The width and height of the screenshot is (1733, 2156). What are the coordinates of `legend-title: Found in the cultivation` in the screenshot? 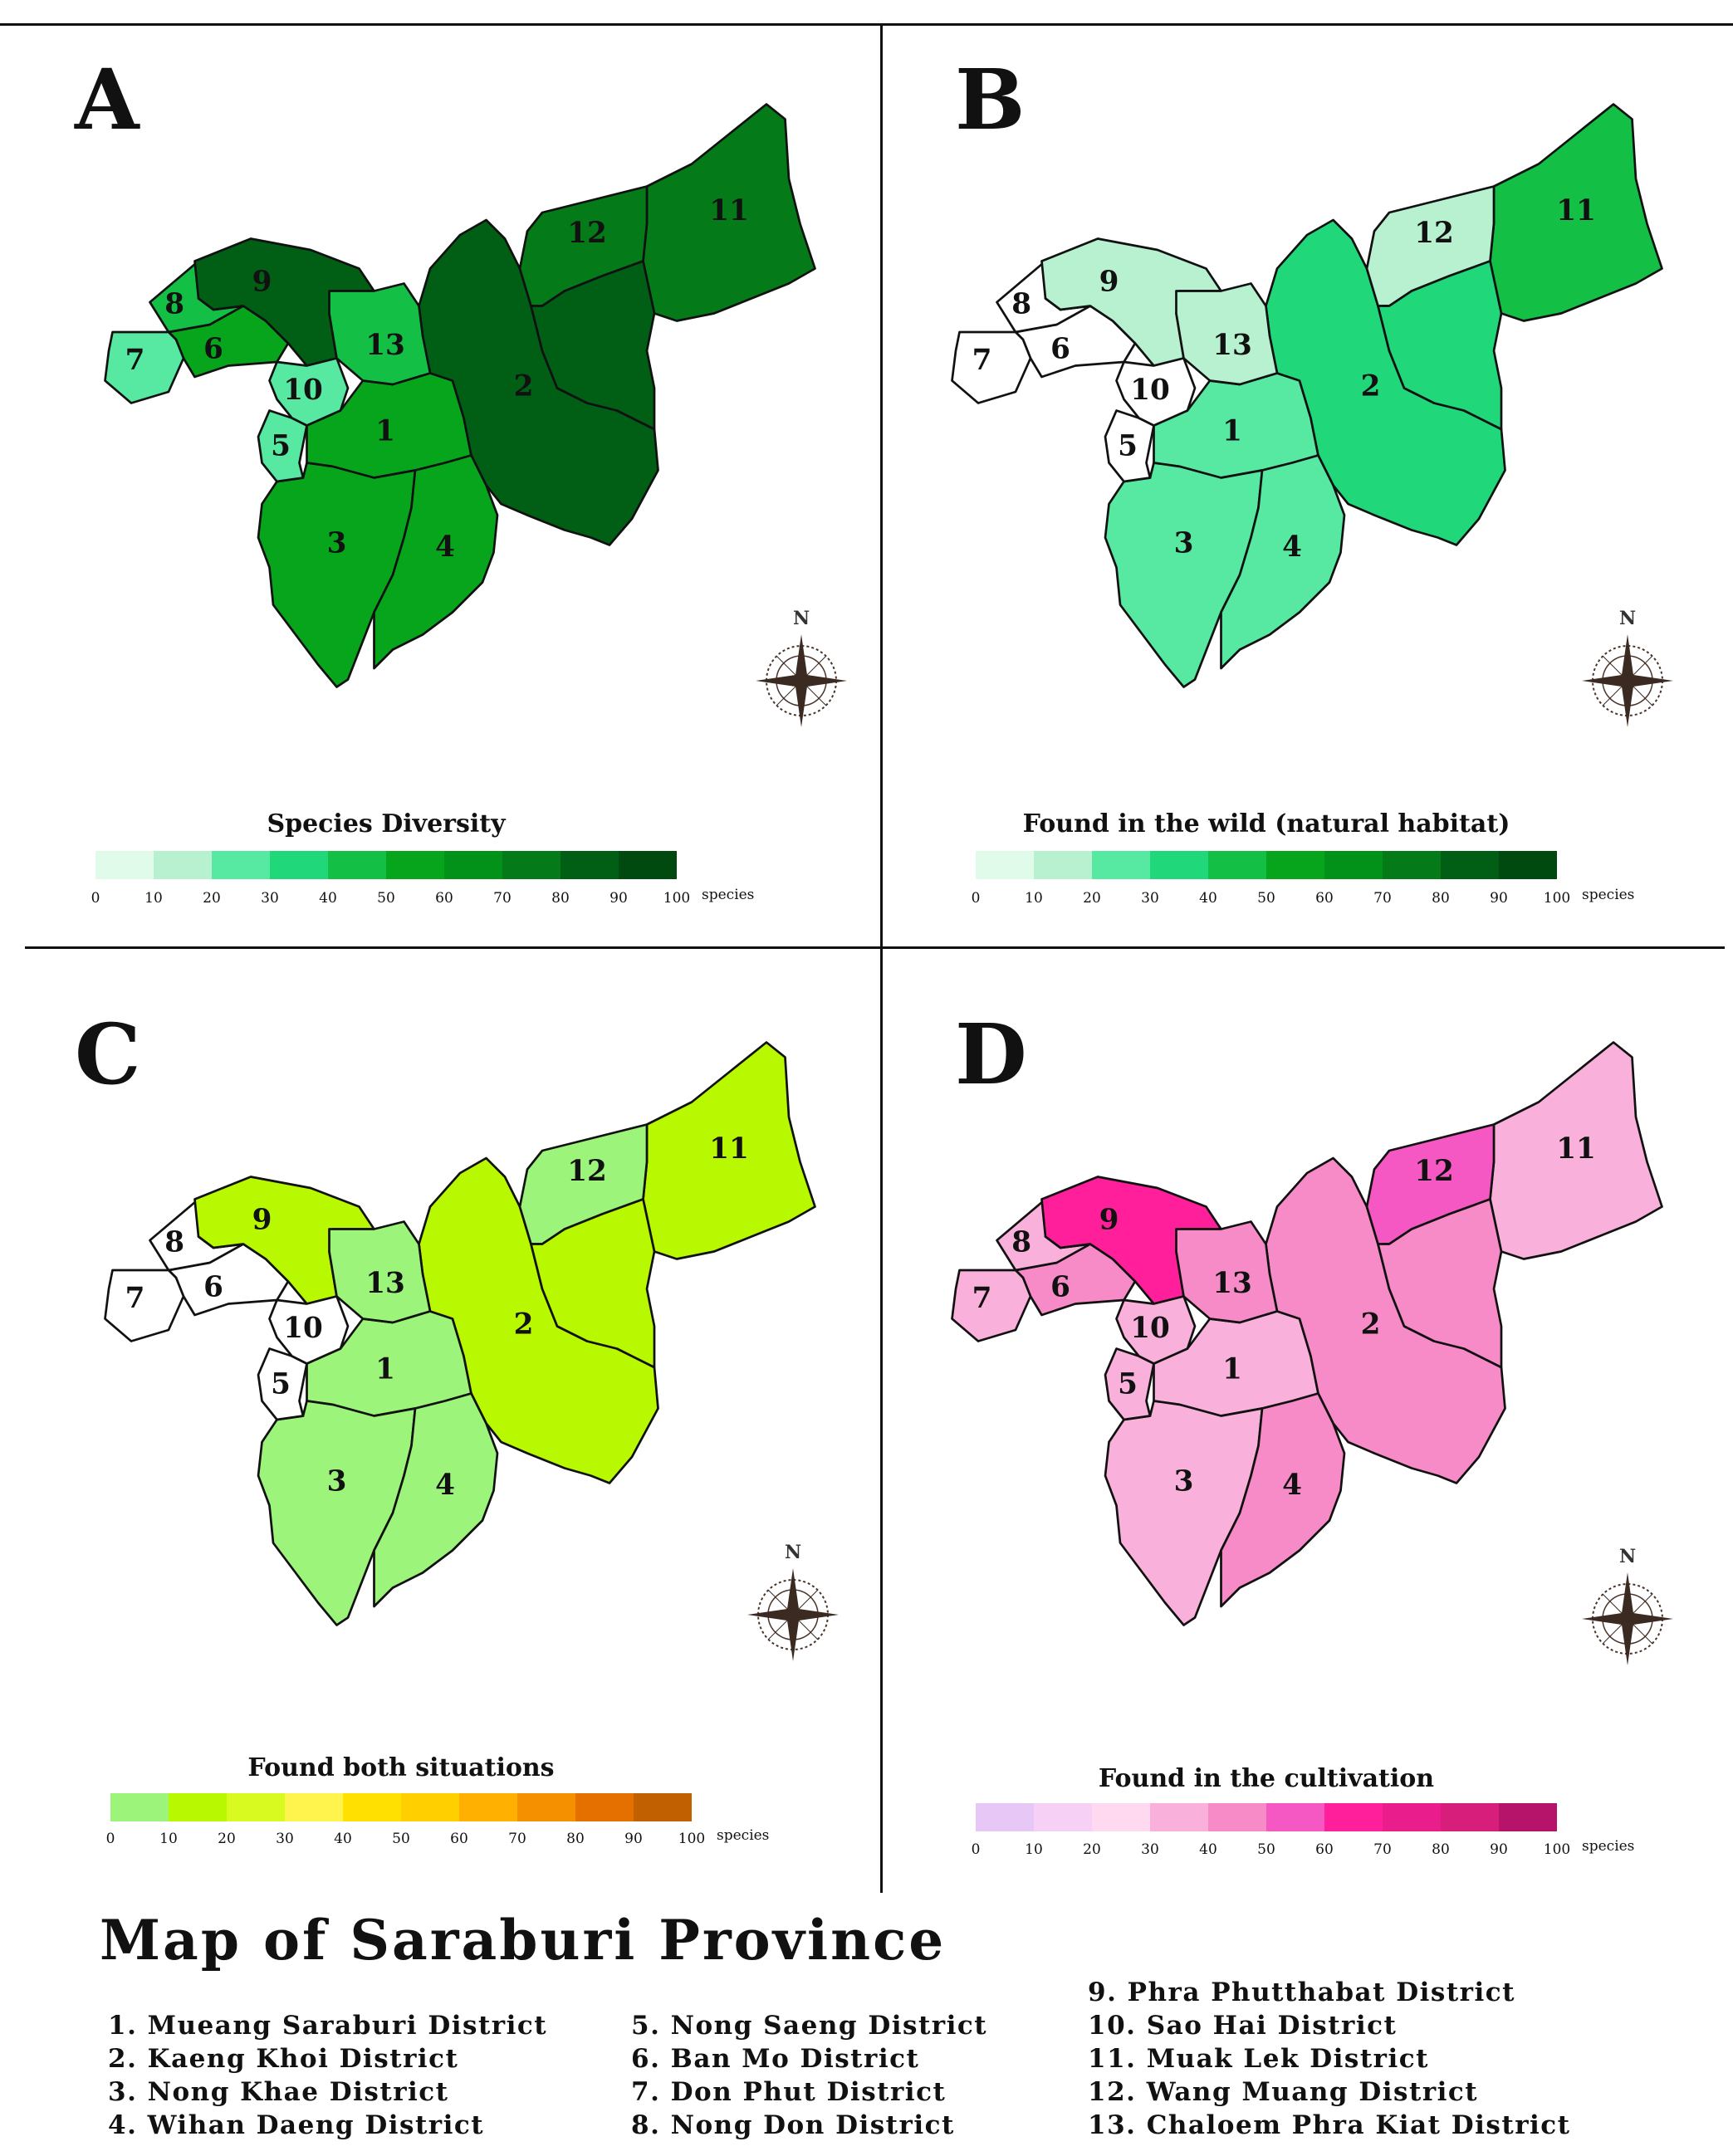 It's located at (1266, 1779).